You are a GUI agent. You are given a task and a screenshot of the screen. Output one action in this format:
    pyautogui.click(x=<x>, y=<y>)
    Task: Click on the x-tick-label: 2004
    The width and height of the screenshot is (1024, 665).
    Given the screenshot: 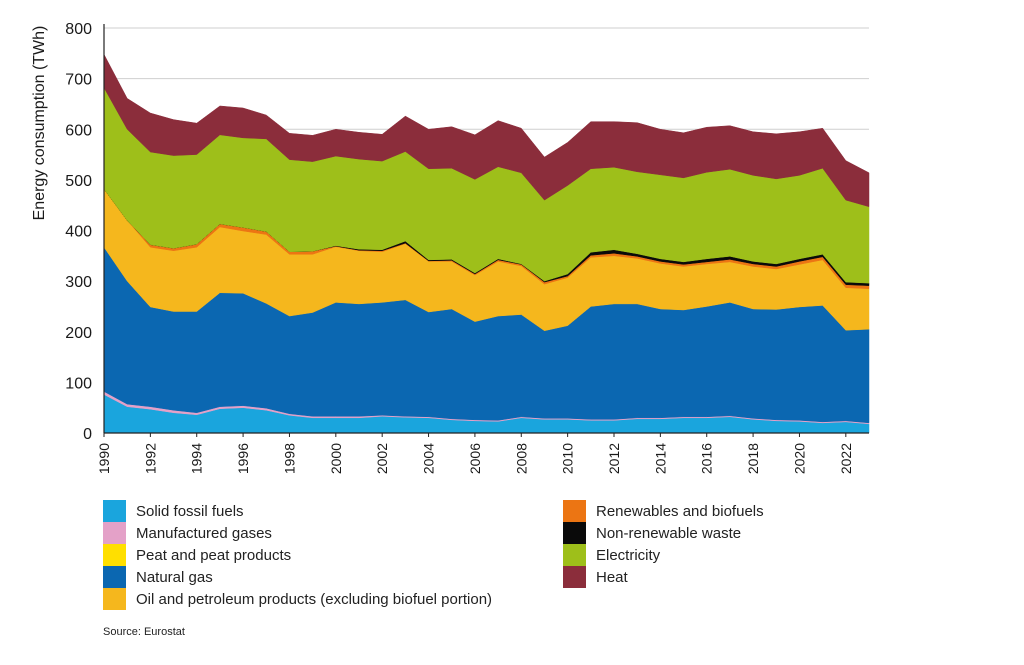 What is the action you would take?
    pyautogui.click(x=429, y=458)
    